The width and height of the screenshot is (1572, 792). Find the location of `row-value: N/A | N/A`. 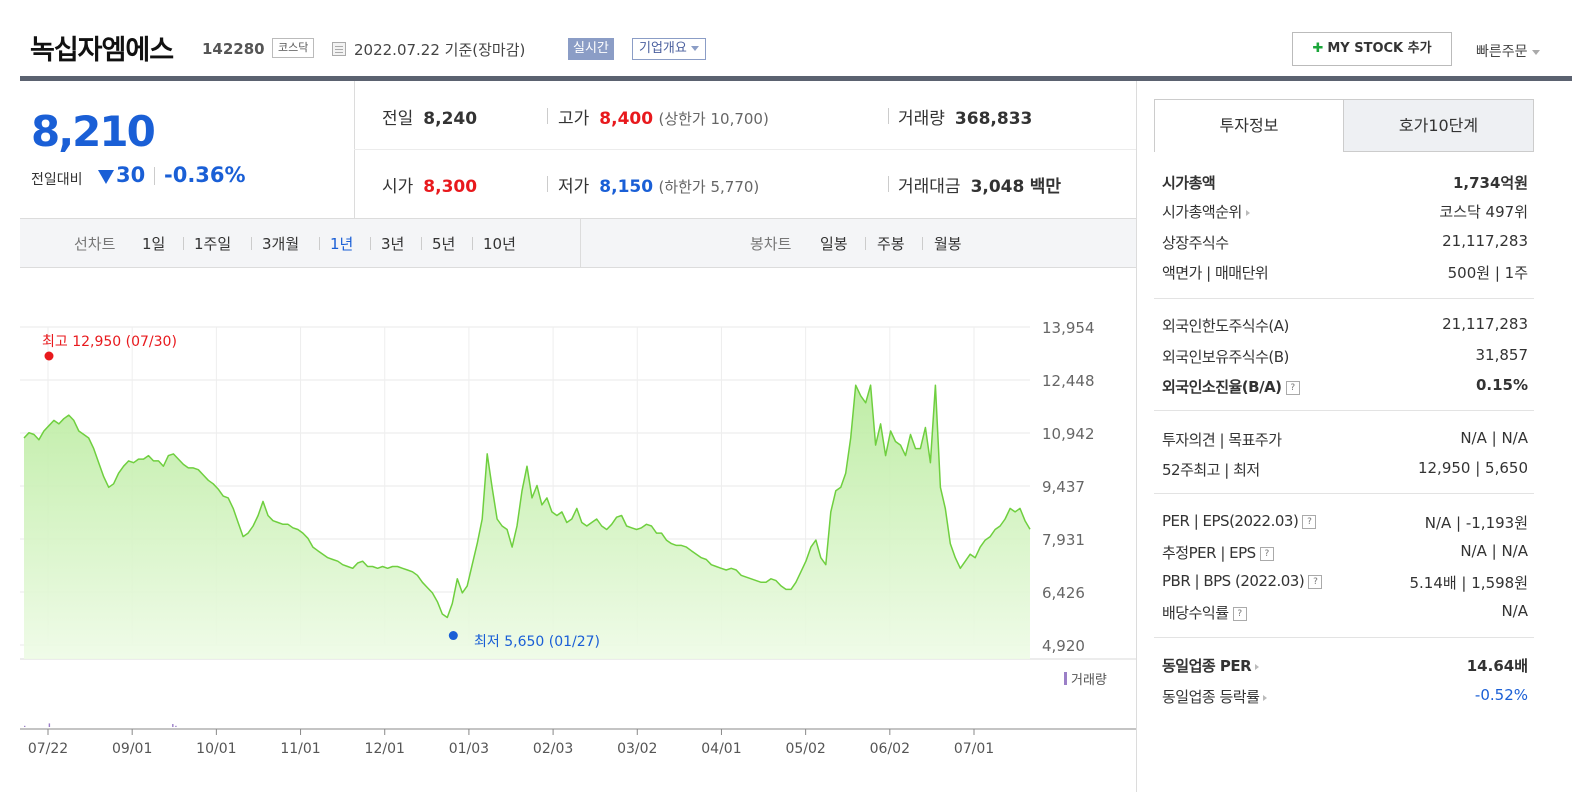

row-value: N/A | N/A is located at coordinates (1494, 551).